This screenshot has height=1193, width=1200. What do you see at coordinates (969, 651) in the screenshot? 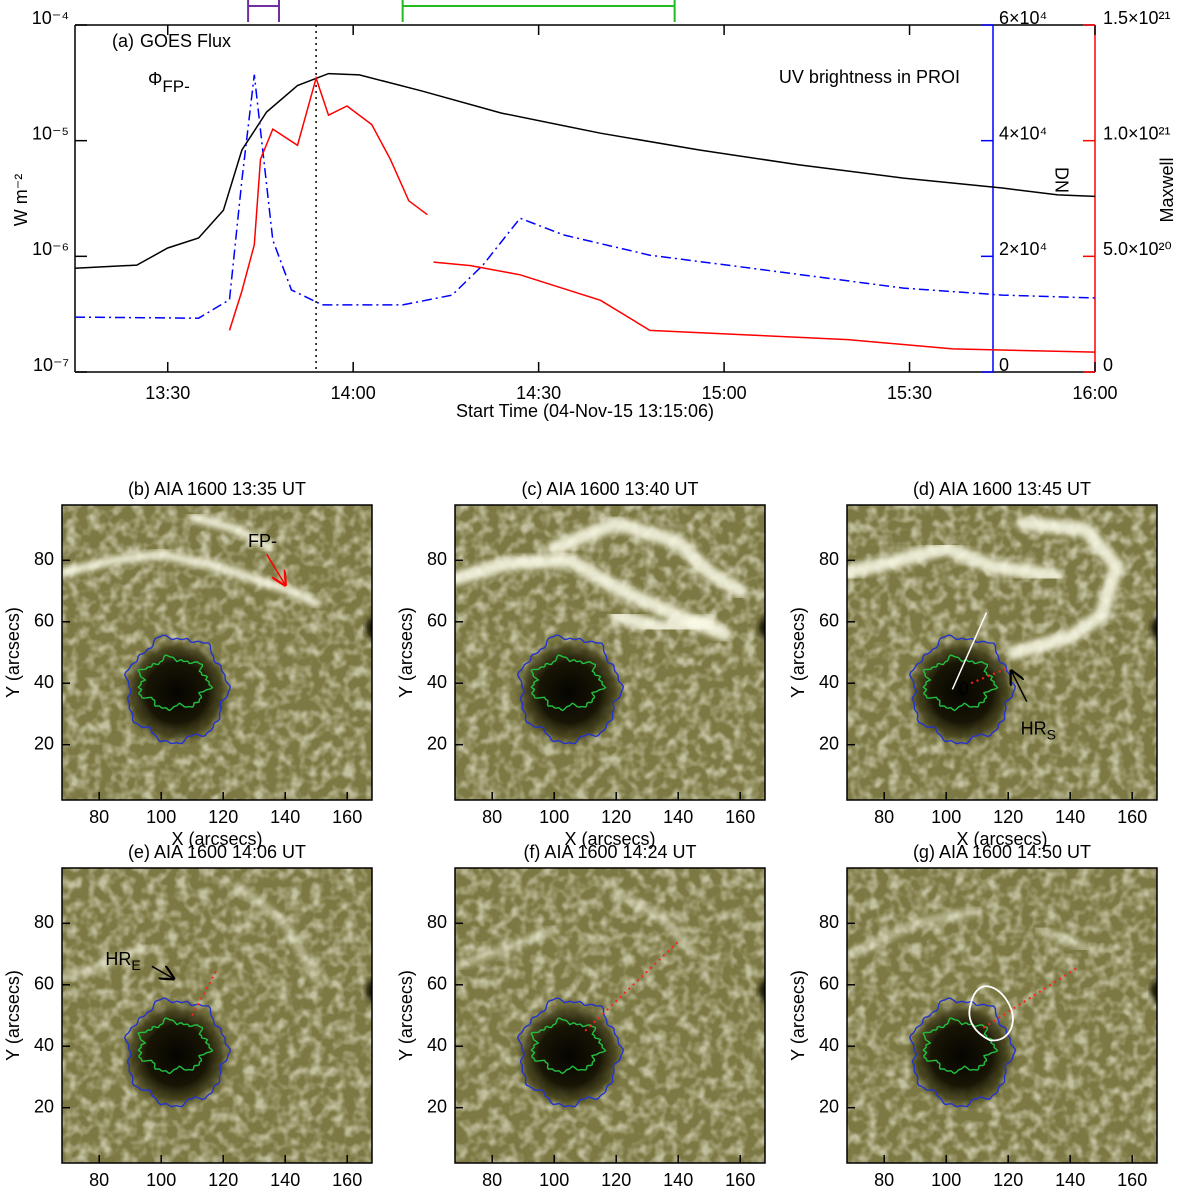
I see `slit` at bounding box center [969, 651].